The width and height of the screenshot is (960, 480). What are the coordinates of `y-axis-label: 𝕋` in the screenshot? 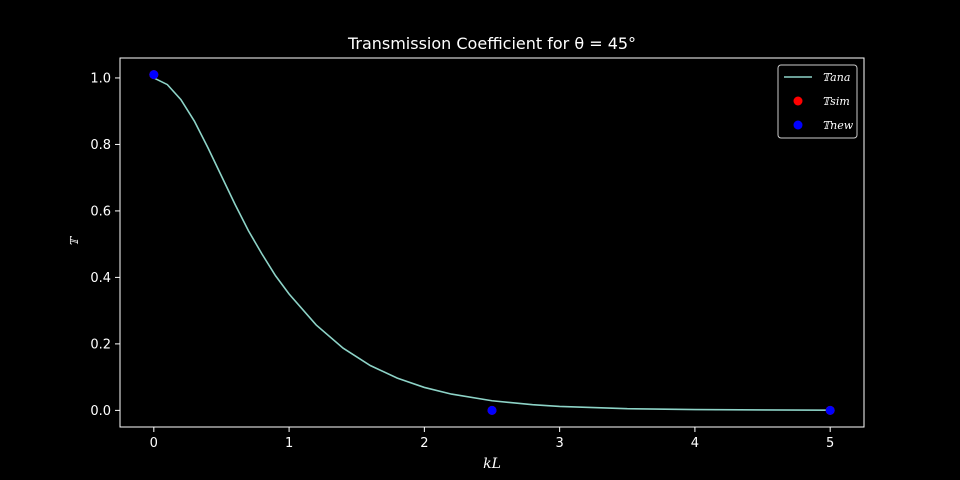 It's located at (74, 240).